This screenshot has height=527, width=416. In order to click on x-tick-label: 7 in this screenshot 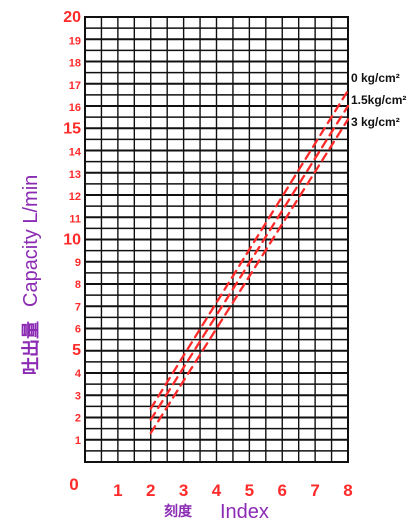, I will do `click(314, 490)`.